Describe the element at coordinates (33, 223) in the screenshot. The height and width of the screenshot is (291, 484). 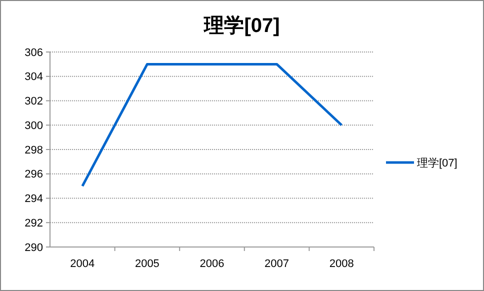
I see `y-tick-label: 292` at that location.